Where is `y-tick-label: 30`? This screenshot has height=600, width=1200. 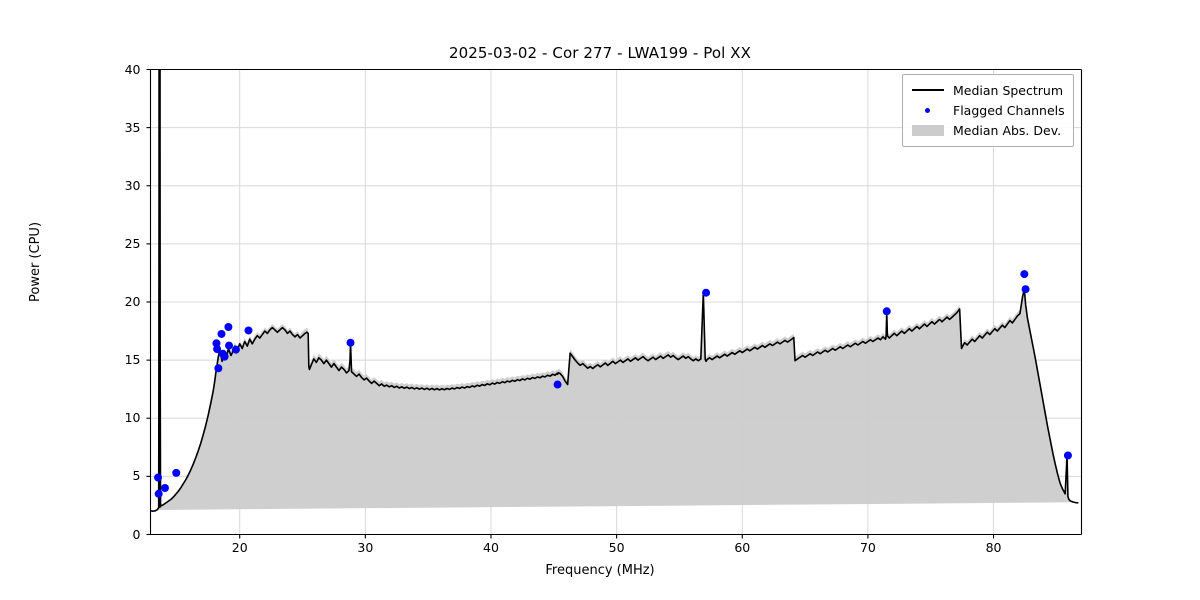
y-tick-label: 30 is located at coordinates (132, 185).